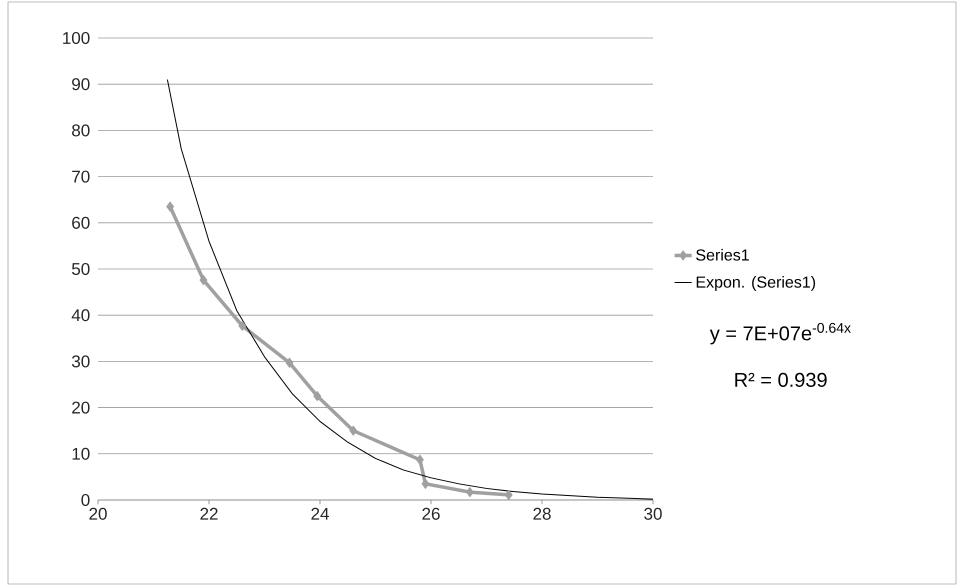 The image size is (958, 586). Describe the element at coordinates (81, 408) in the screenshot. I see `y-tick-label: 20` at that location.